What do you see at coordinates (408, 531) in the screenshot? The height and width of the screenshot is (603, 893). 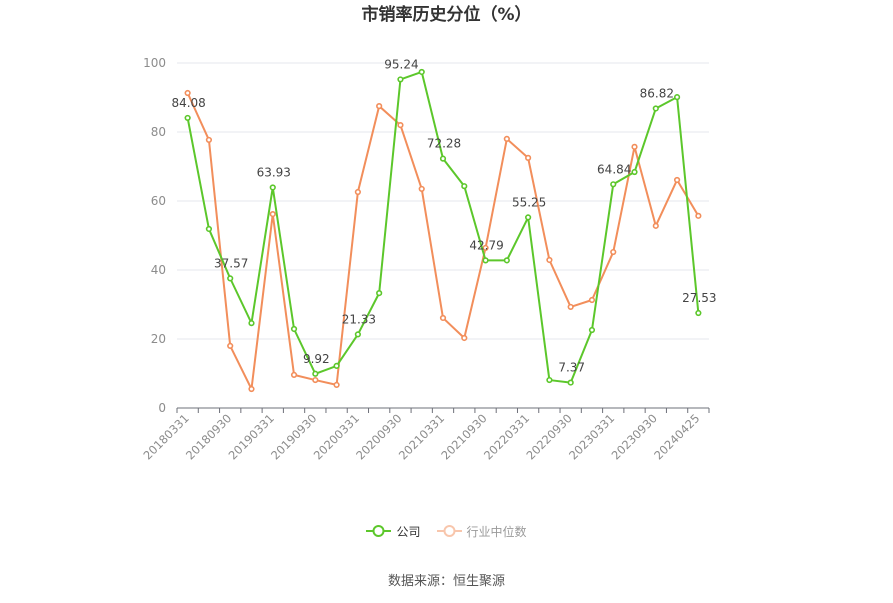 I see `legend-label-company: 公司` at bounding box center [408, 531].